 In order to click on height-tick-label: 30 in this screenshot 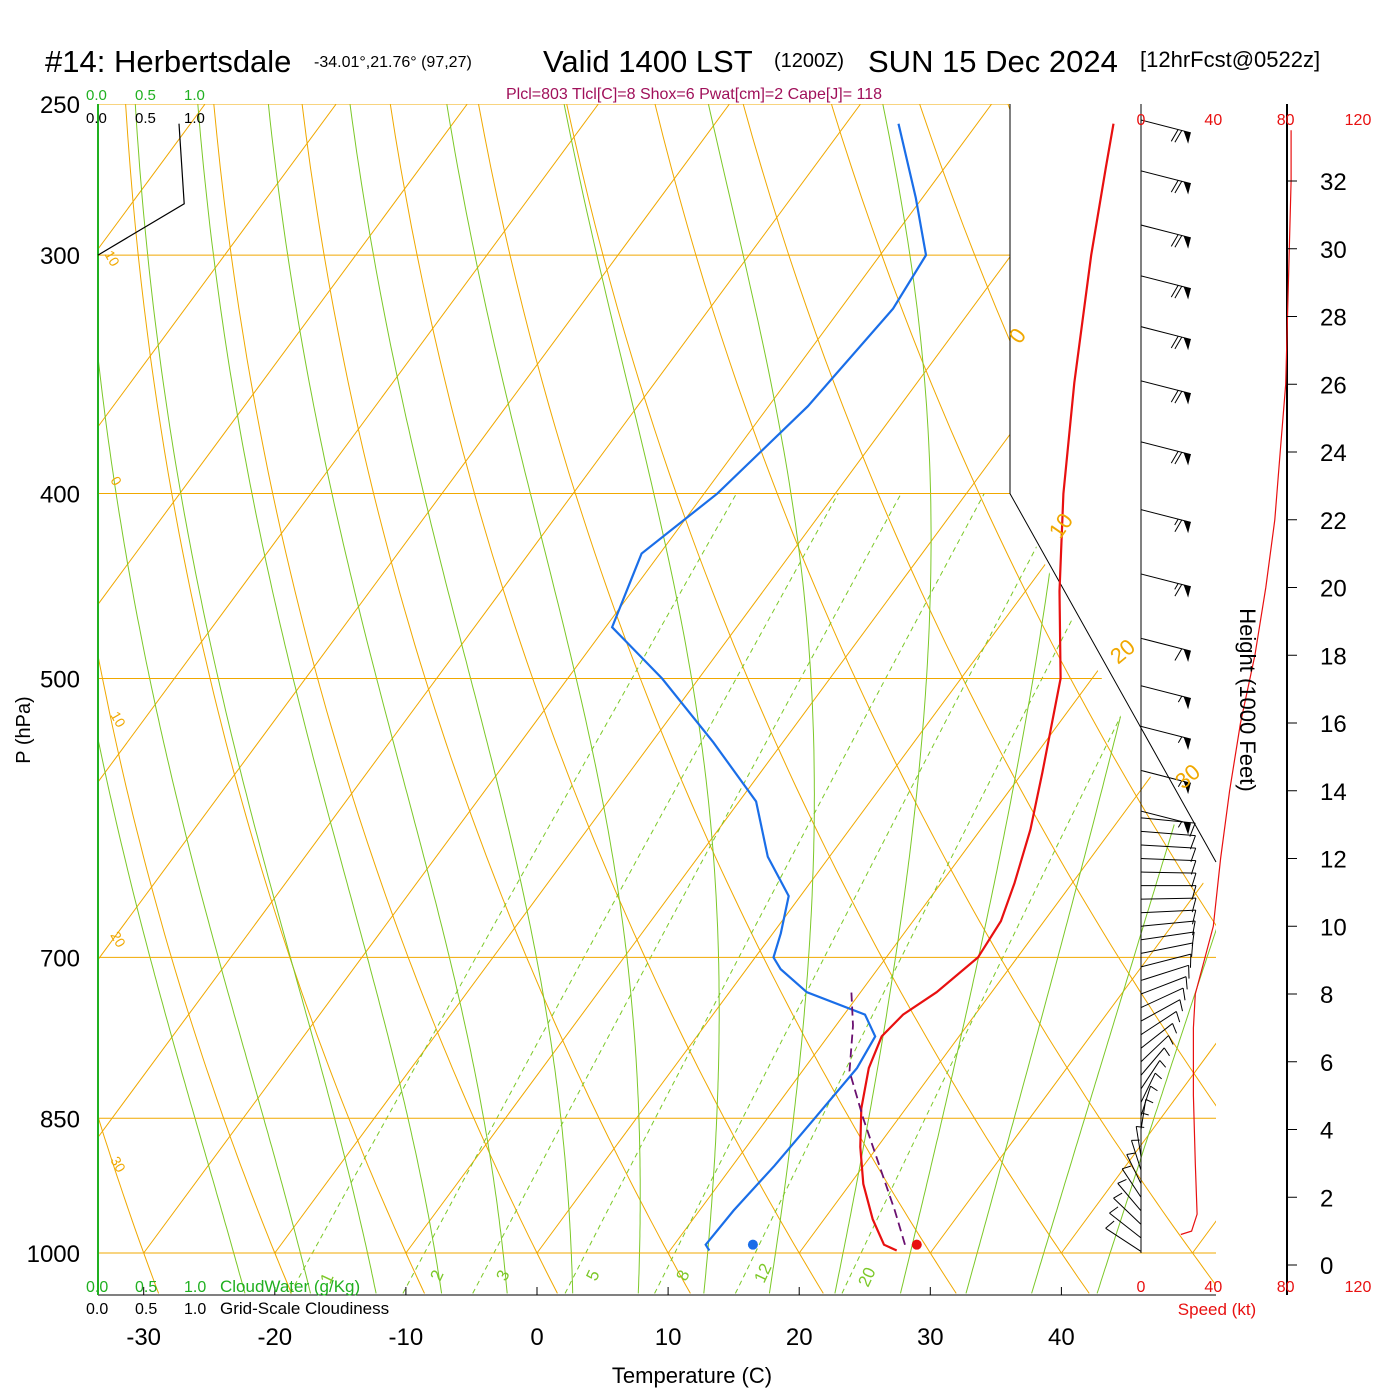, I will do `click(1333, 250)`.